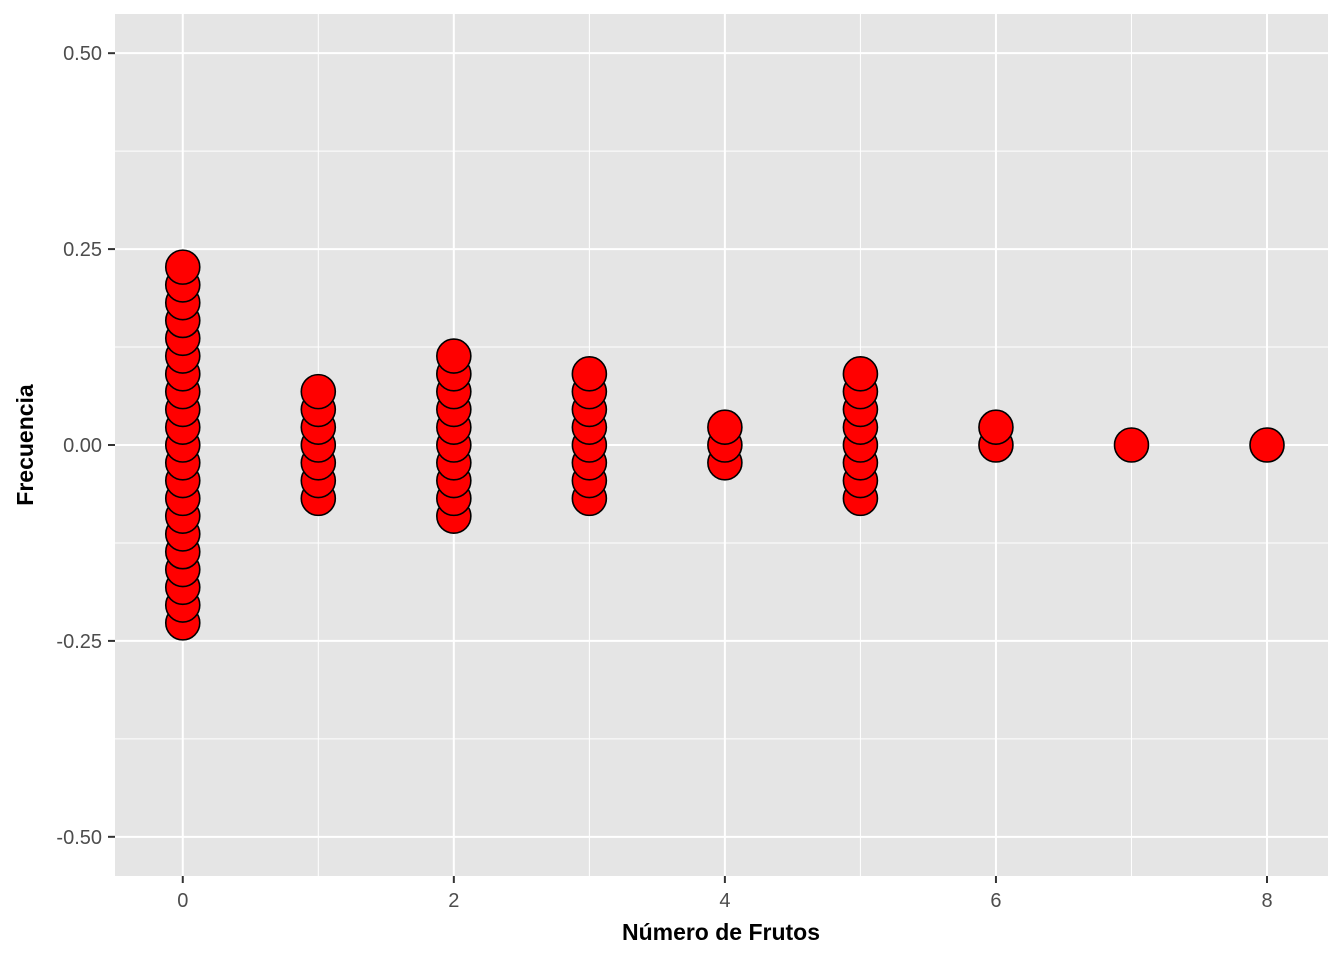  I want to click on x-tick-label: 8, so click(1266, 901).